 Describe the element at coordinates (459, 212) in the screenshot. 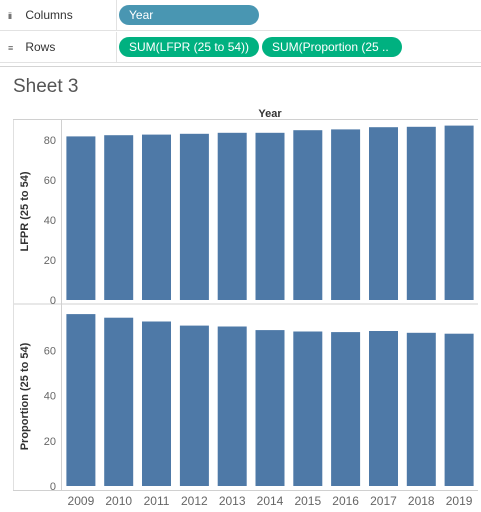

I see `pane0-bar-2019` at that location.